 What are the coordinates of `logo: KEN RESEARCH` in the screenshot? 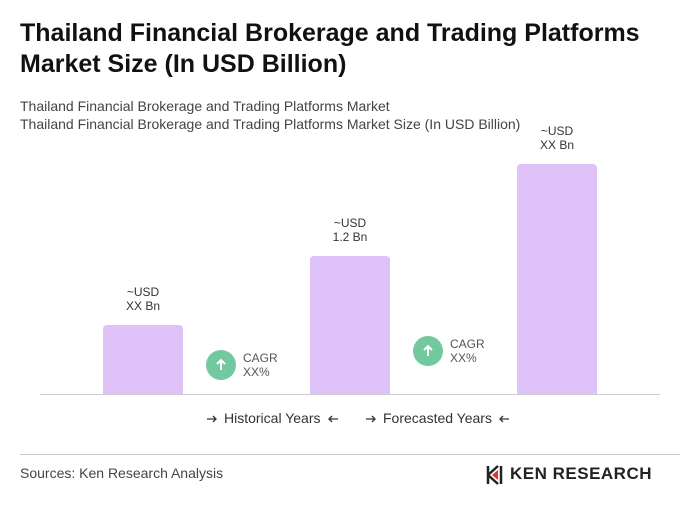 It's located at (581, 473).